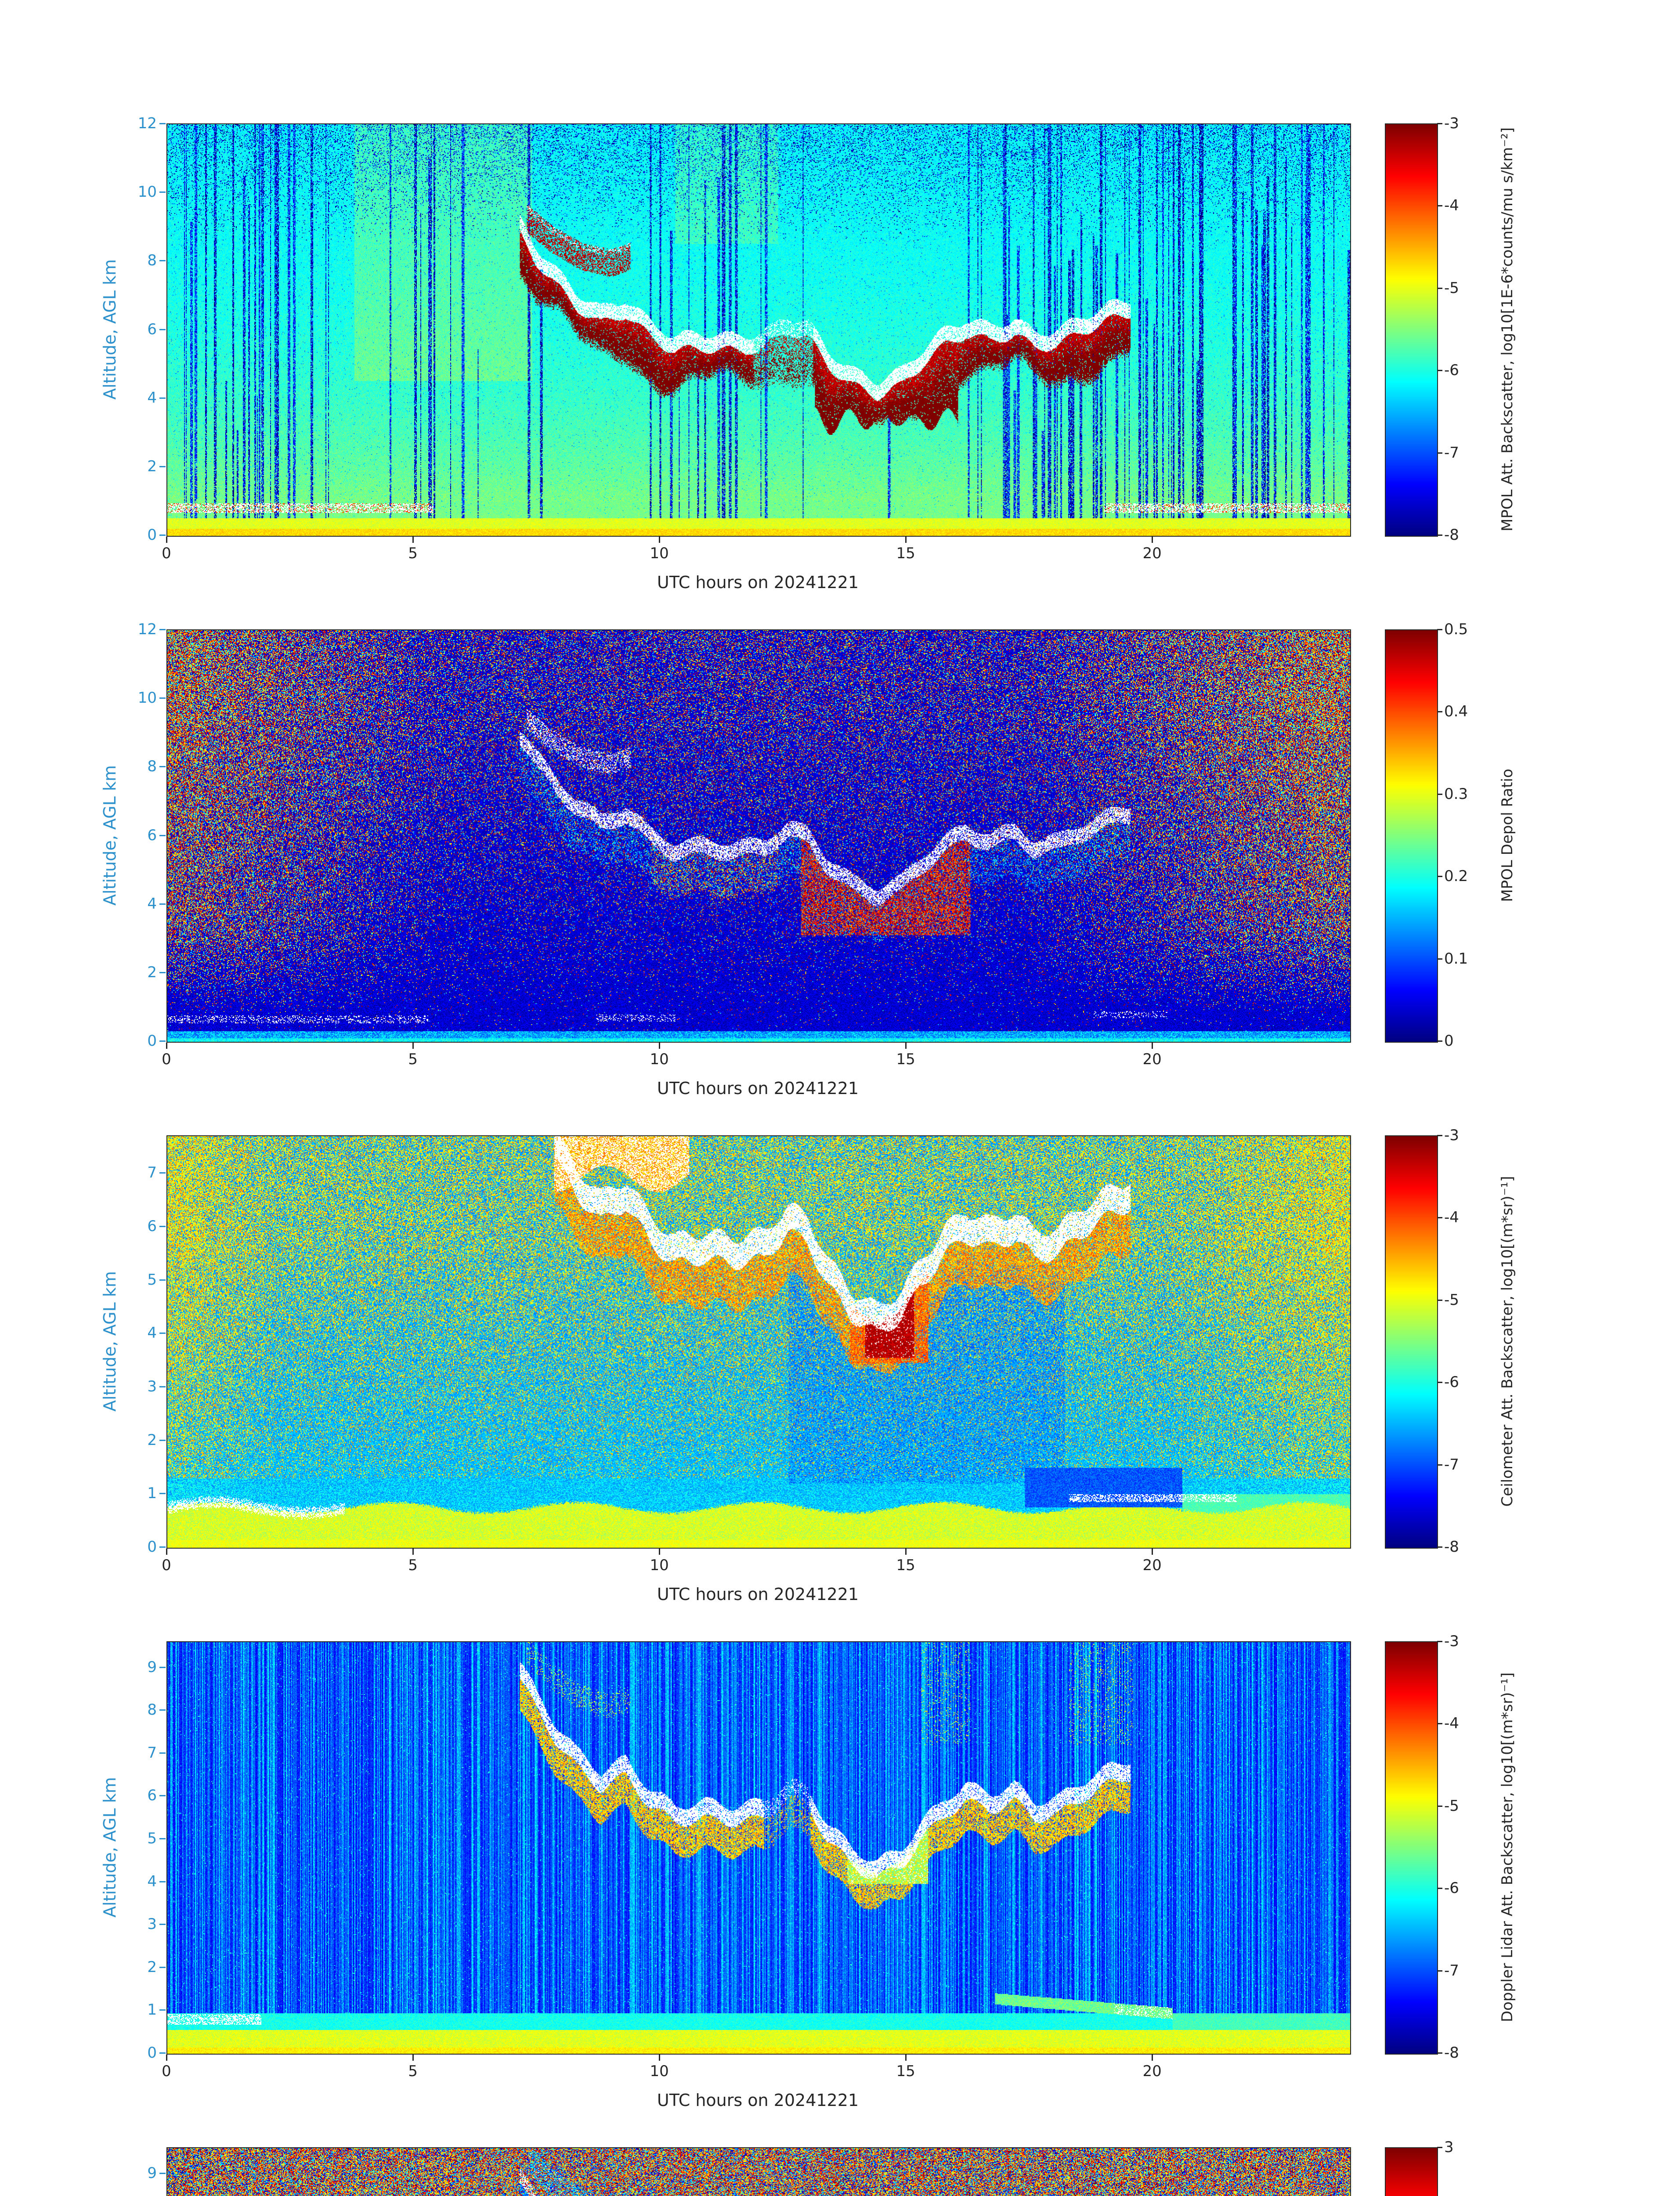 The image size is (1680, 2196). I want to click on colorbar-tick-label: -8, so click(1452, 535).